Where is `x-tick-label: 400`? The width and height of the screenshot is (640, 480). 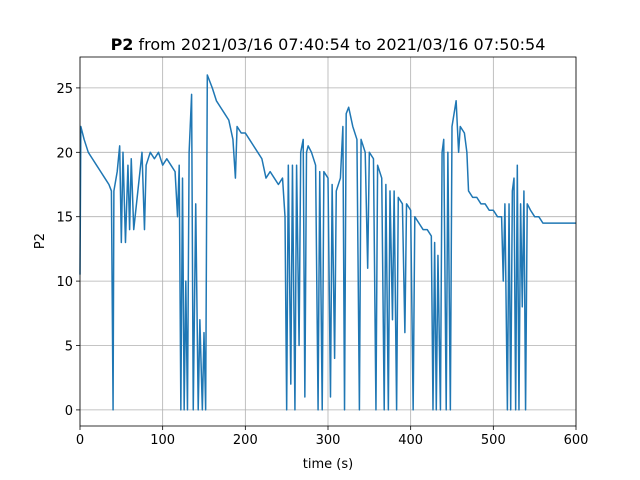 x-tick-label: 400 is located at coordinates (410, 440).